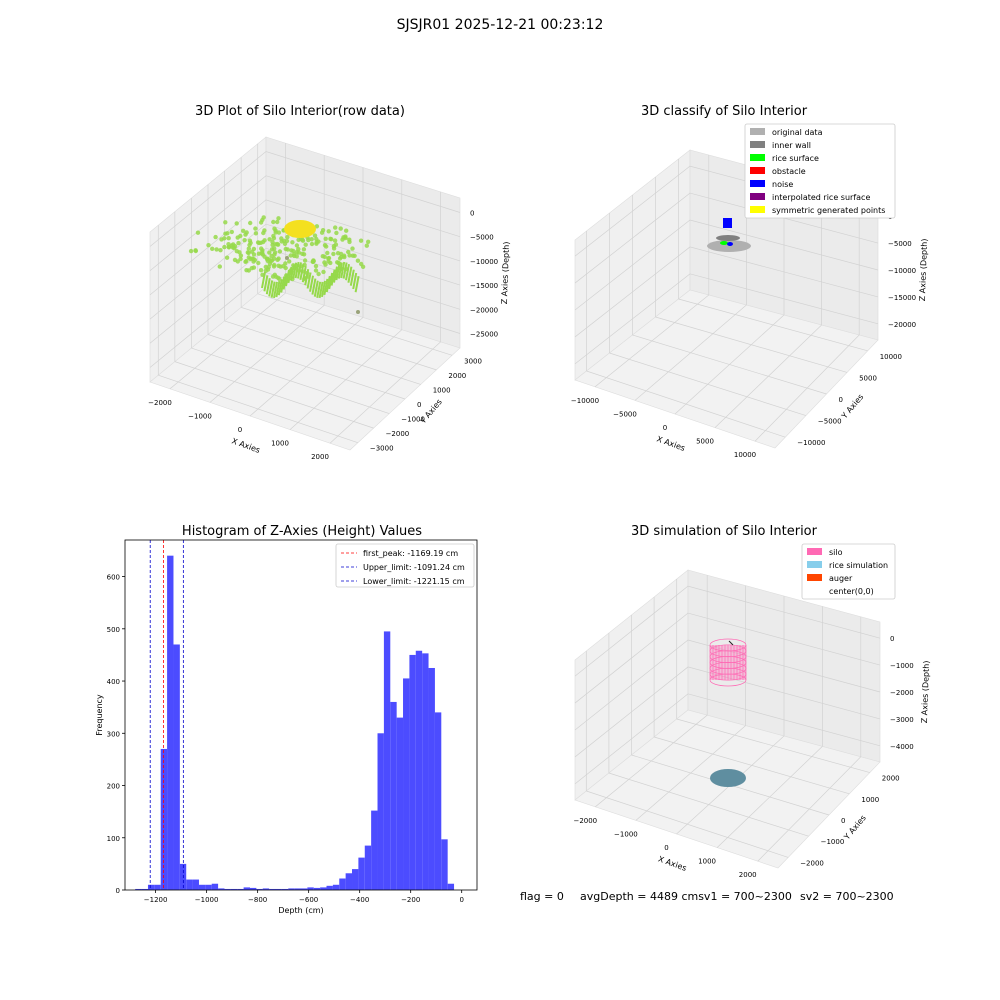  Describe the element at coordinates (302, 531) in the screenshot. I see `plot3-title: Histogram of Z-Axies (Height) Values` at that location.